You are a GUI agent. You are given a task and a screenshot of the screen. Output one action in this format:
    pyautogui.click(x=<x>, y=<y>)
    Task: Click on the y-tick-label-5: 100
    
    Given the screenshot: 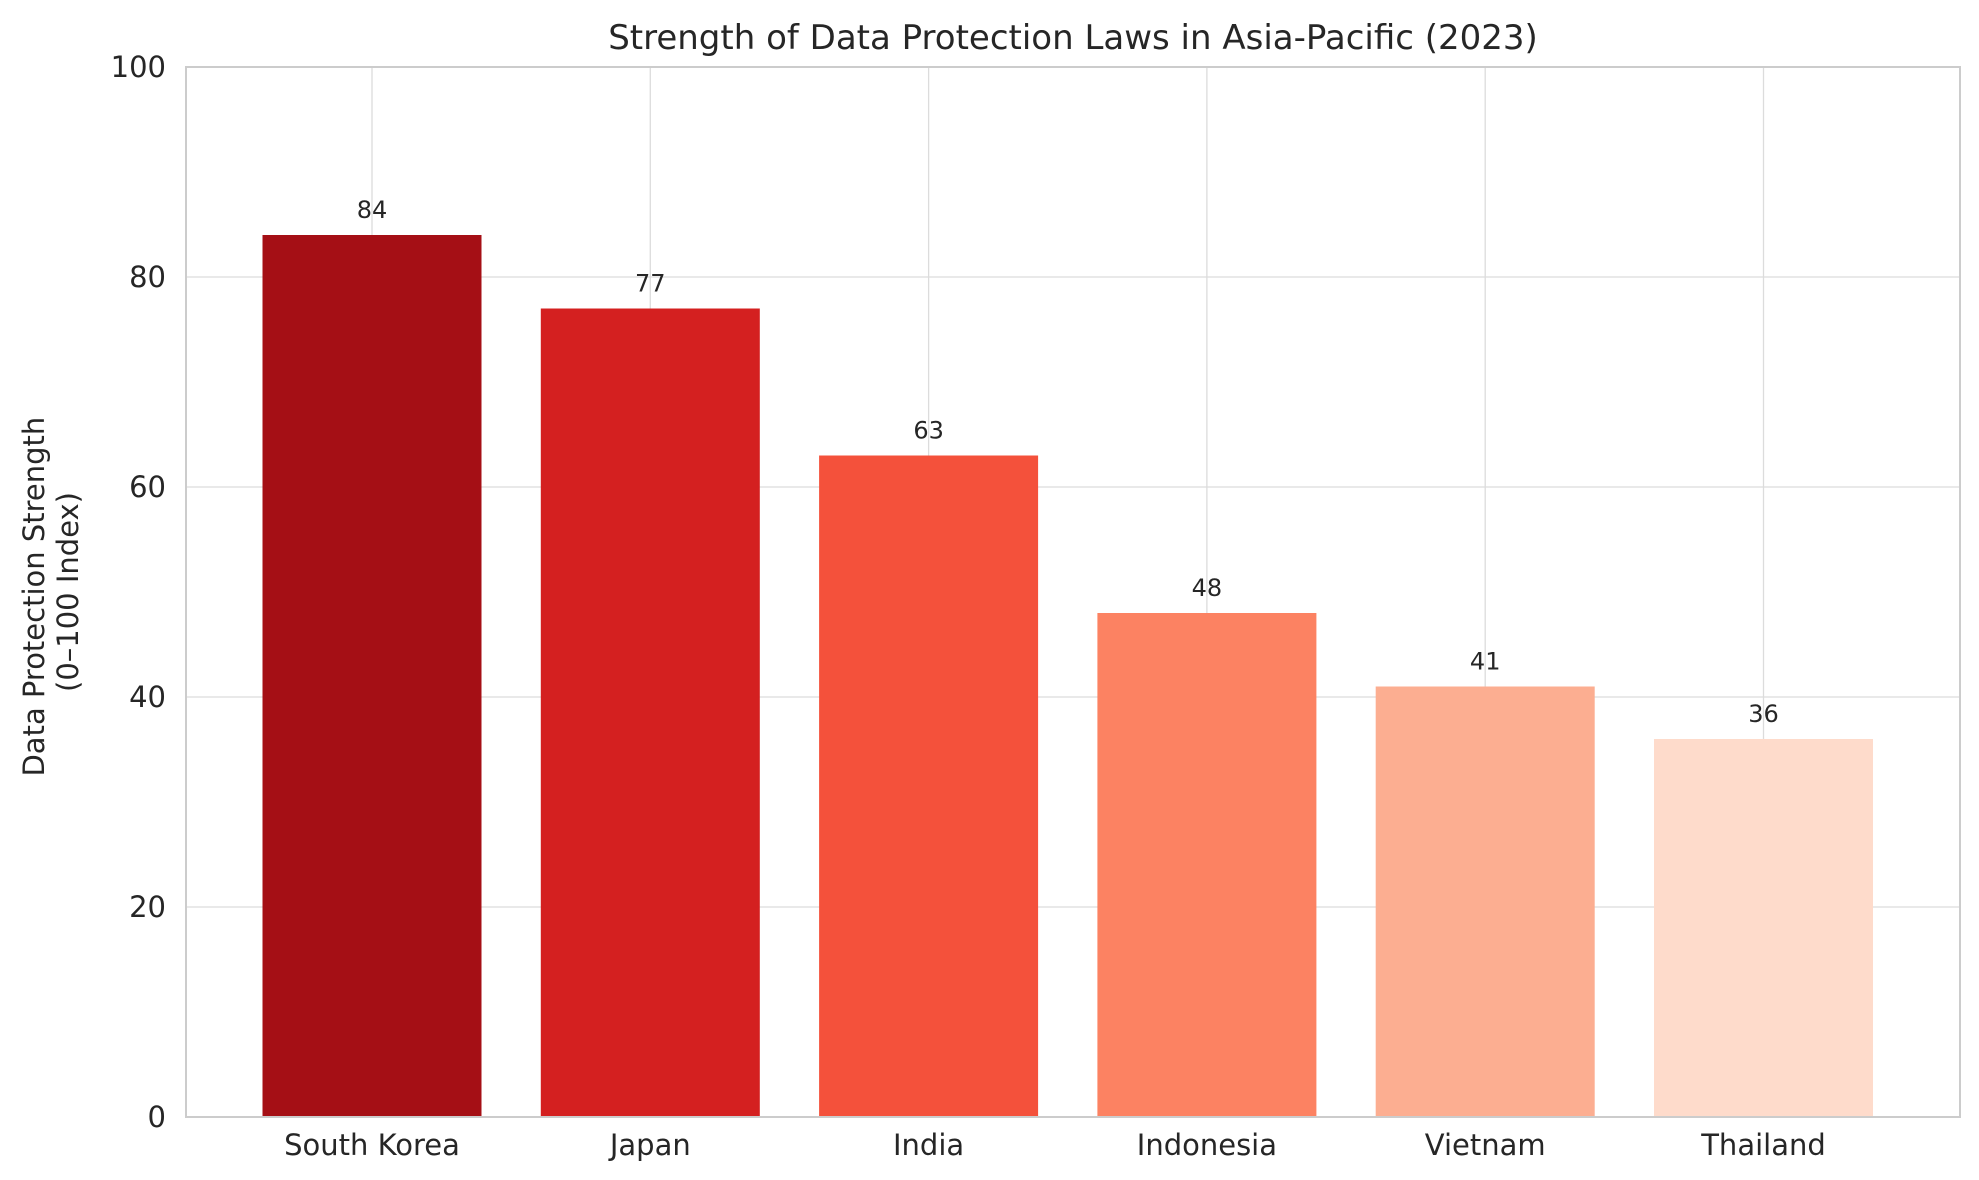 What is the action you would take?
    pyautogui.click(x=138, y=67)
    